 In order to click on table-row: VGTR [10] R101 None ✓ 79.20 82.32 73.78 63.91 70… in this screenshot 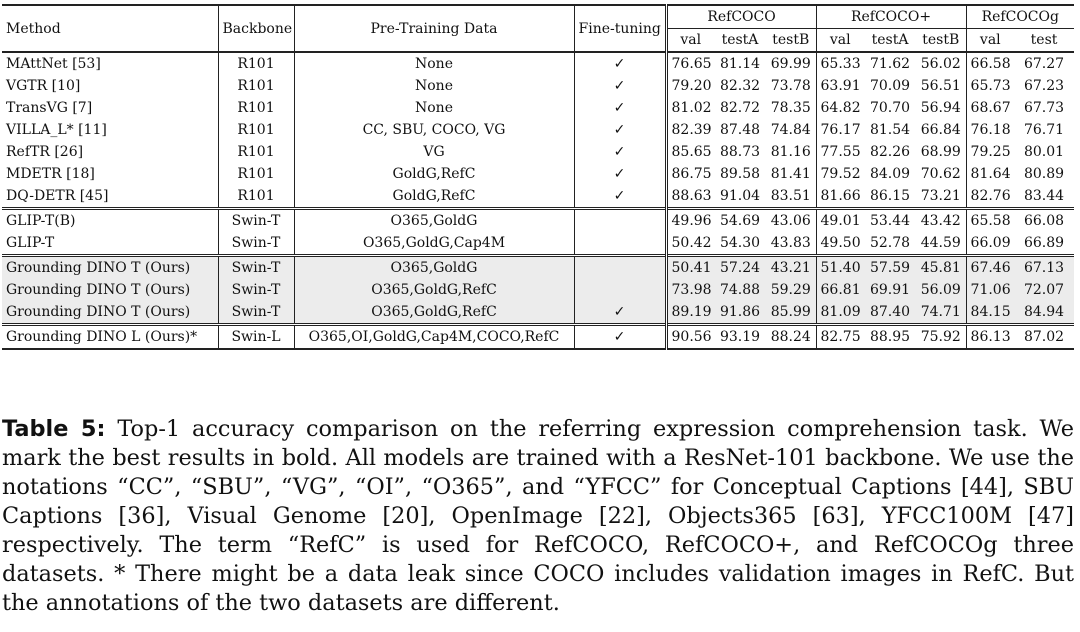, I will do `click(538, 86)`.